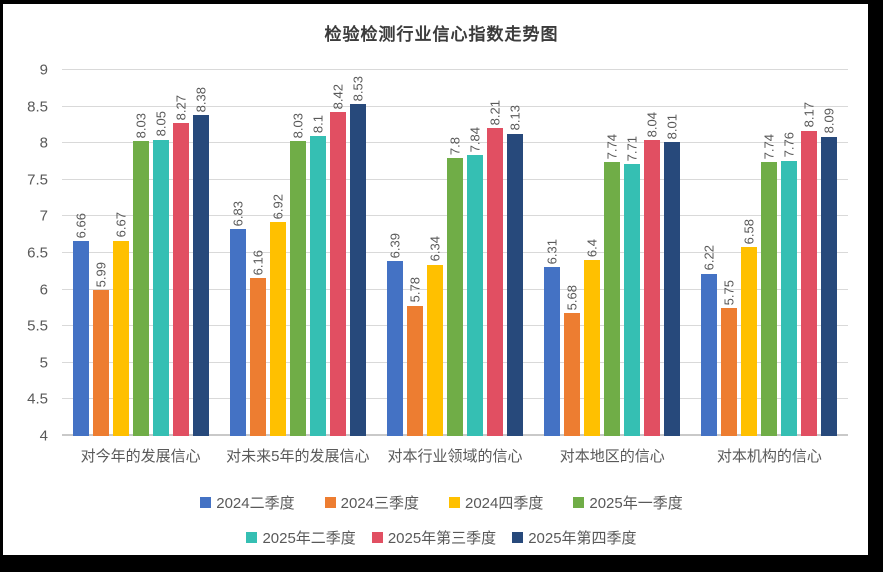 The width and height of the screenshot is (883, 572). I want to click on bar-column: 8.53, so click(357, 253).